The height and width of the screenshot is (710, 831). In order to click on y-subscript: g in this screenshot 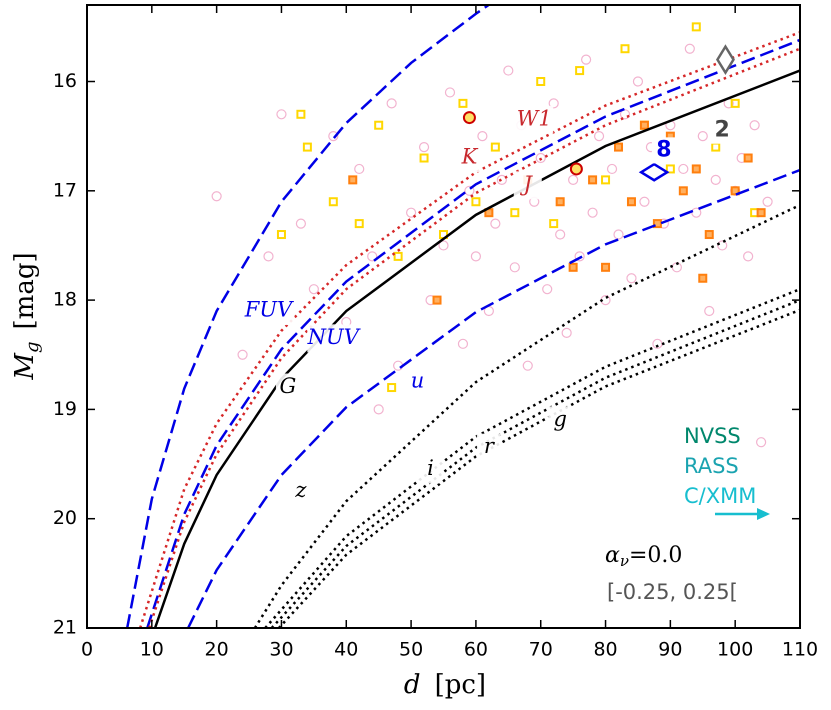, I will do `click(32, 347)`.